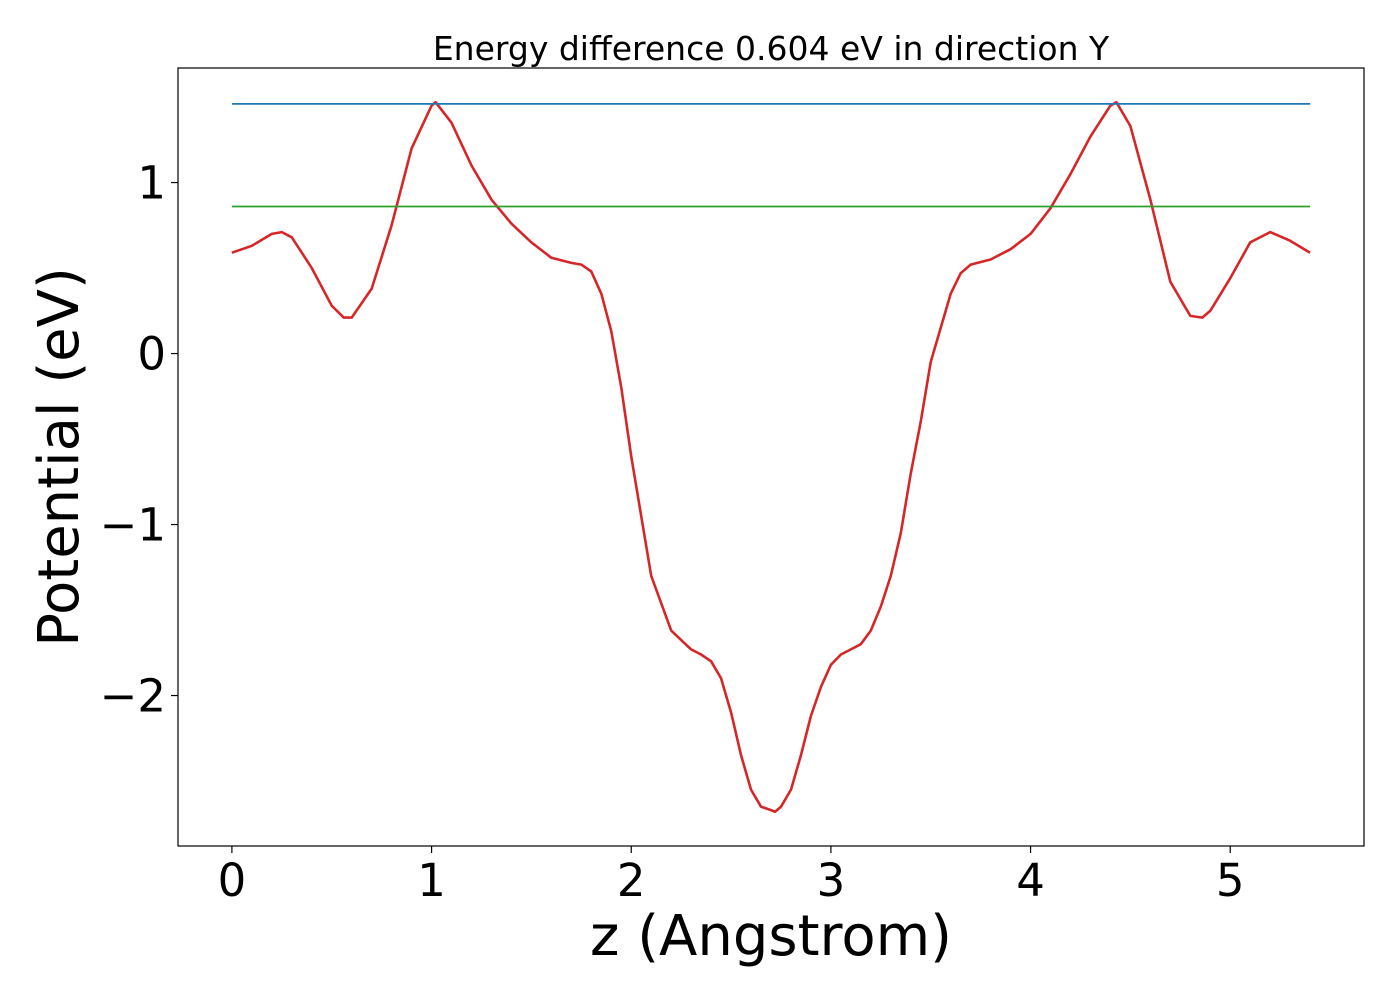 The width and height of the screenshot is (1400, 1000). Describe the element at coordinates (831, 880) in the screenshot. I see `x-tick-label: 3` at that location.